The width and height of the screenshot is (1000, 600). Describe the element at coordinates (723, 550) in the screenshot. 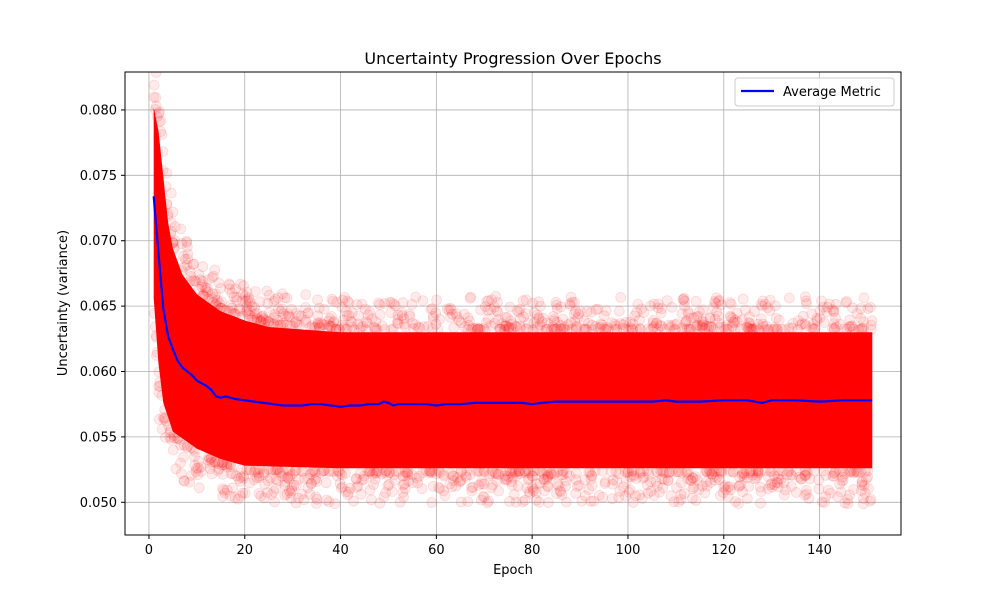

I see `x-tick-label: 120` at that location.